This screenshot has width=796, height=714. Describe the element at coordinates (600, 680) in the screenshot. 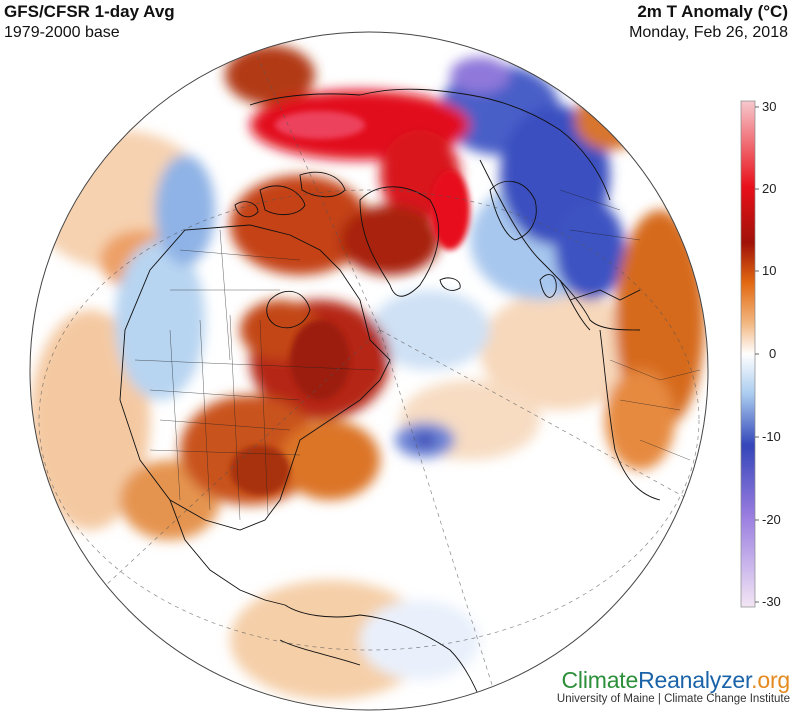

I see `logo-word-climate: Climate` at that location.